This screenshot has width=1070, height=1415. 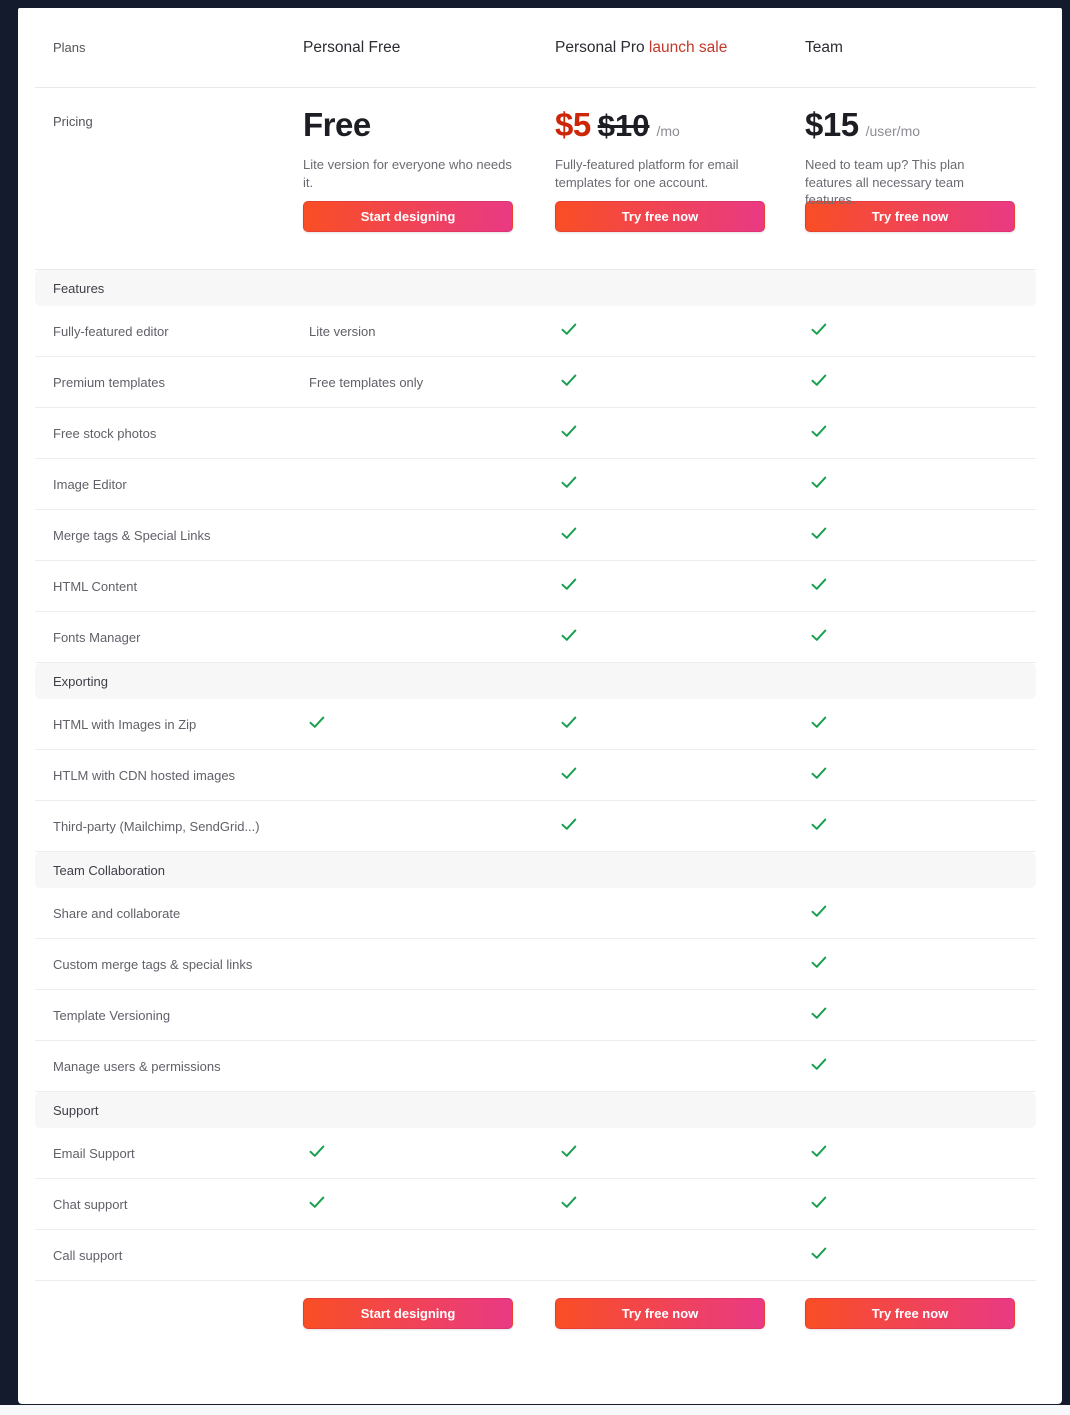 I want to click on feature-label: HTML Content, so click(x=95, y=586).